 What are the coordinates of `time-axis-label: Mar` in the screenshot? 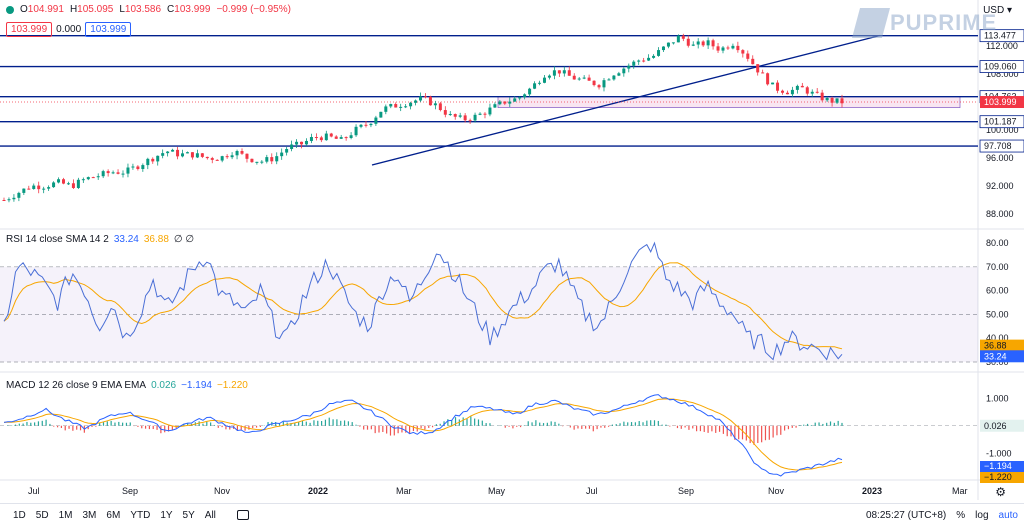 It's located at (404, 491).